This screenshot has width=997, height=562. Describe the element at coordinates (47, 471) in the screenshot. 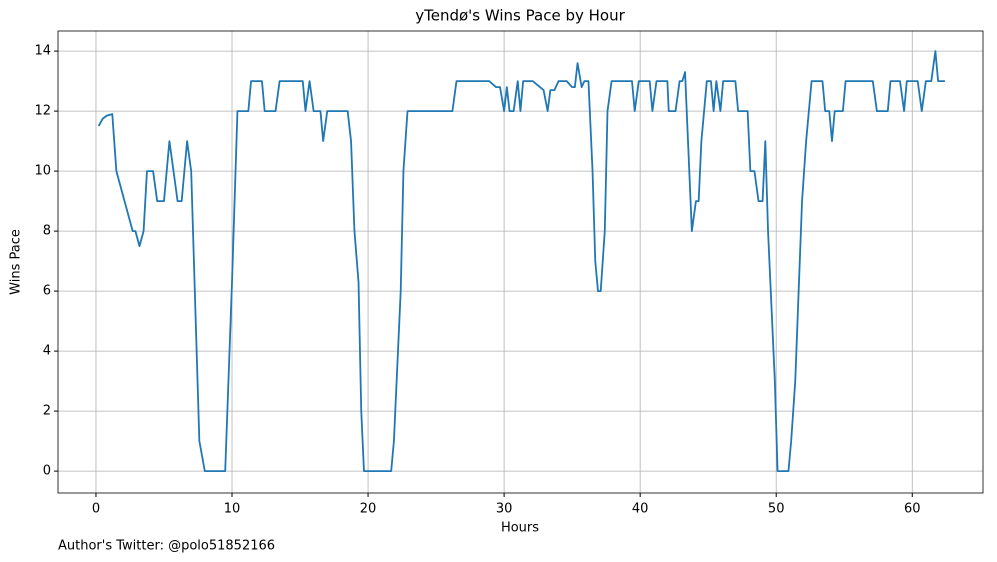

I see `y-tick-label: 0` at that location.